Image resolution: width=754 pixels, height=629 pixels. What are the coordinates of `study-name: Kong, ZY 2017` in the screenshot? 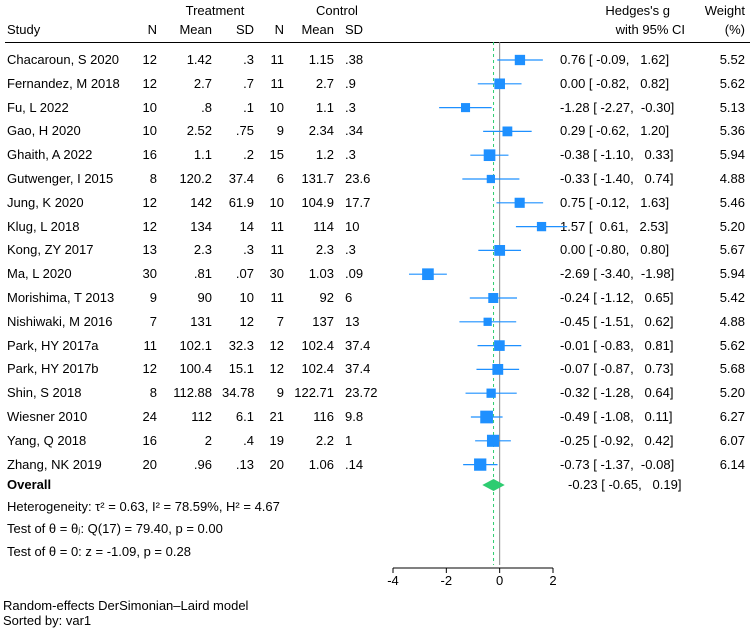 It's located at (50, 250).